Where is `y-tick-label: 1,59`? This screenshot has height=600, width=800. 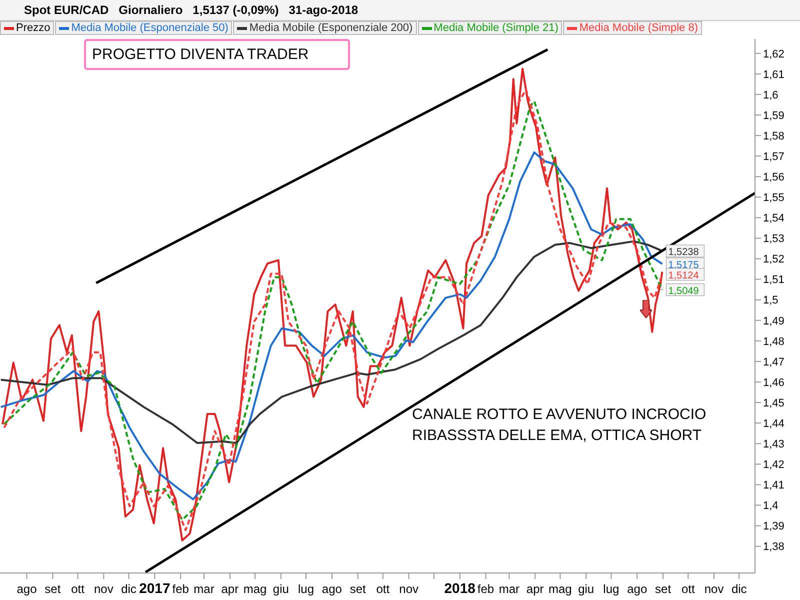 y-tick-label: 1,59 is located at coordinates (773, 116).